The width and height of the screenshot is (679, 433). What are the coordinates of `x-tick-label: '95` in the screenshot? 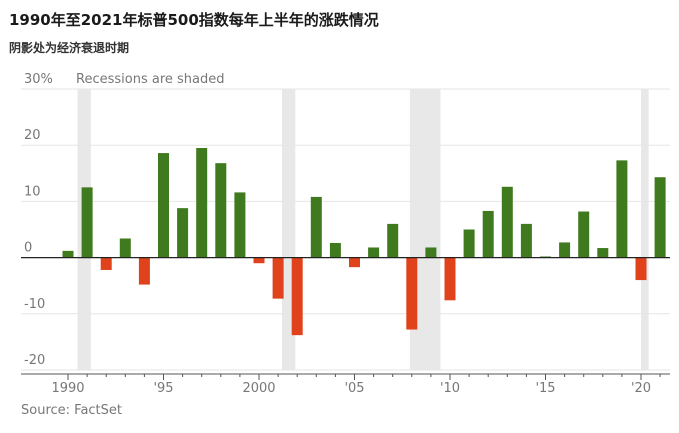 It's located at (163, 388).